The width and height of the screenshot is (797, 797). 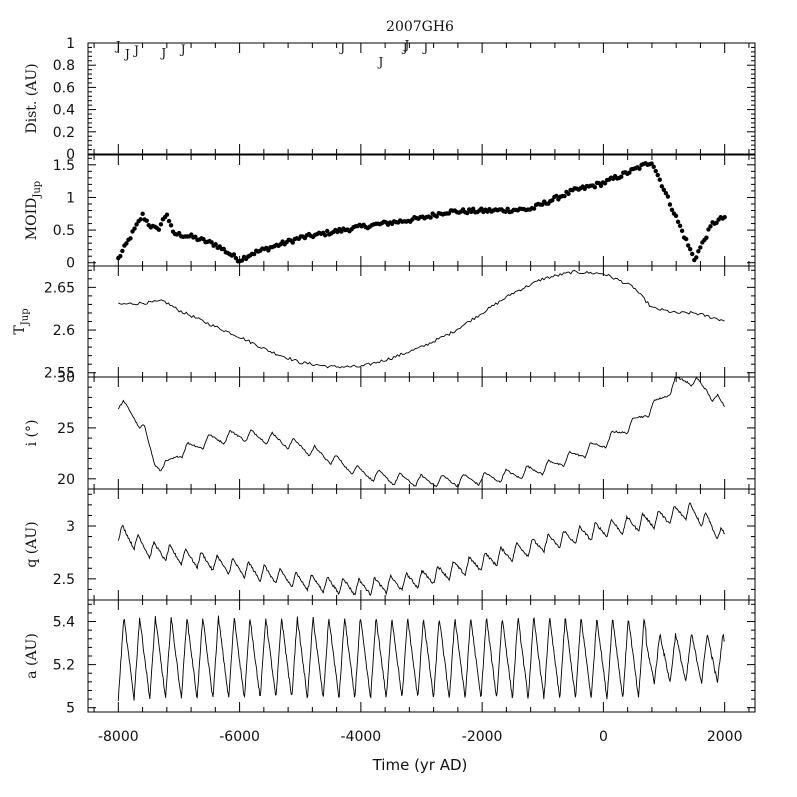 I want to click on x-tick-label: -6000, so click(x=239, y=737).